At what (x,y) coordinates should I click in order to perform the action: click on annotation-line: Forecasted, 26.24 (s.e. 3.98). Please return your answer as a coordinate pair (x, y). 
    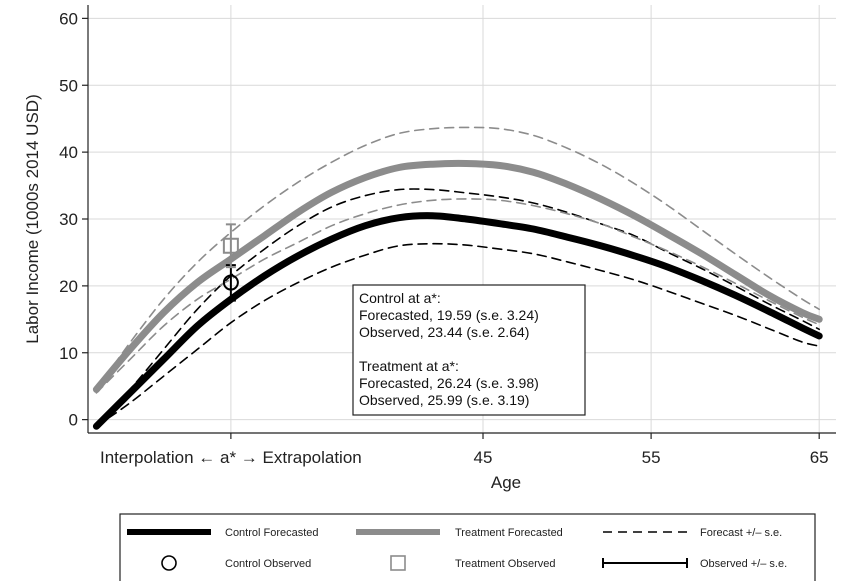
    Looking at the image, I should click on (449, 383).